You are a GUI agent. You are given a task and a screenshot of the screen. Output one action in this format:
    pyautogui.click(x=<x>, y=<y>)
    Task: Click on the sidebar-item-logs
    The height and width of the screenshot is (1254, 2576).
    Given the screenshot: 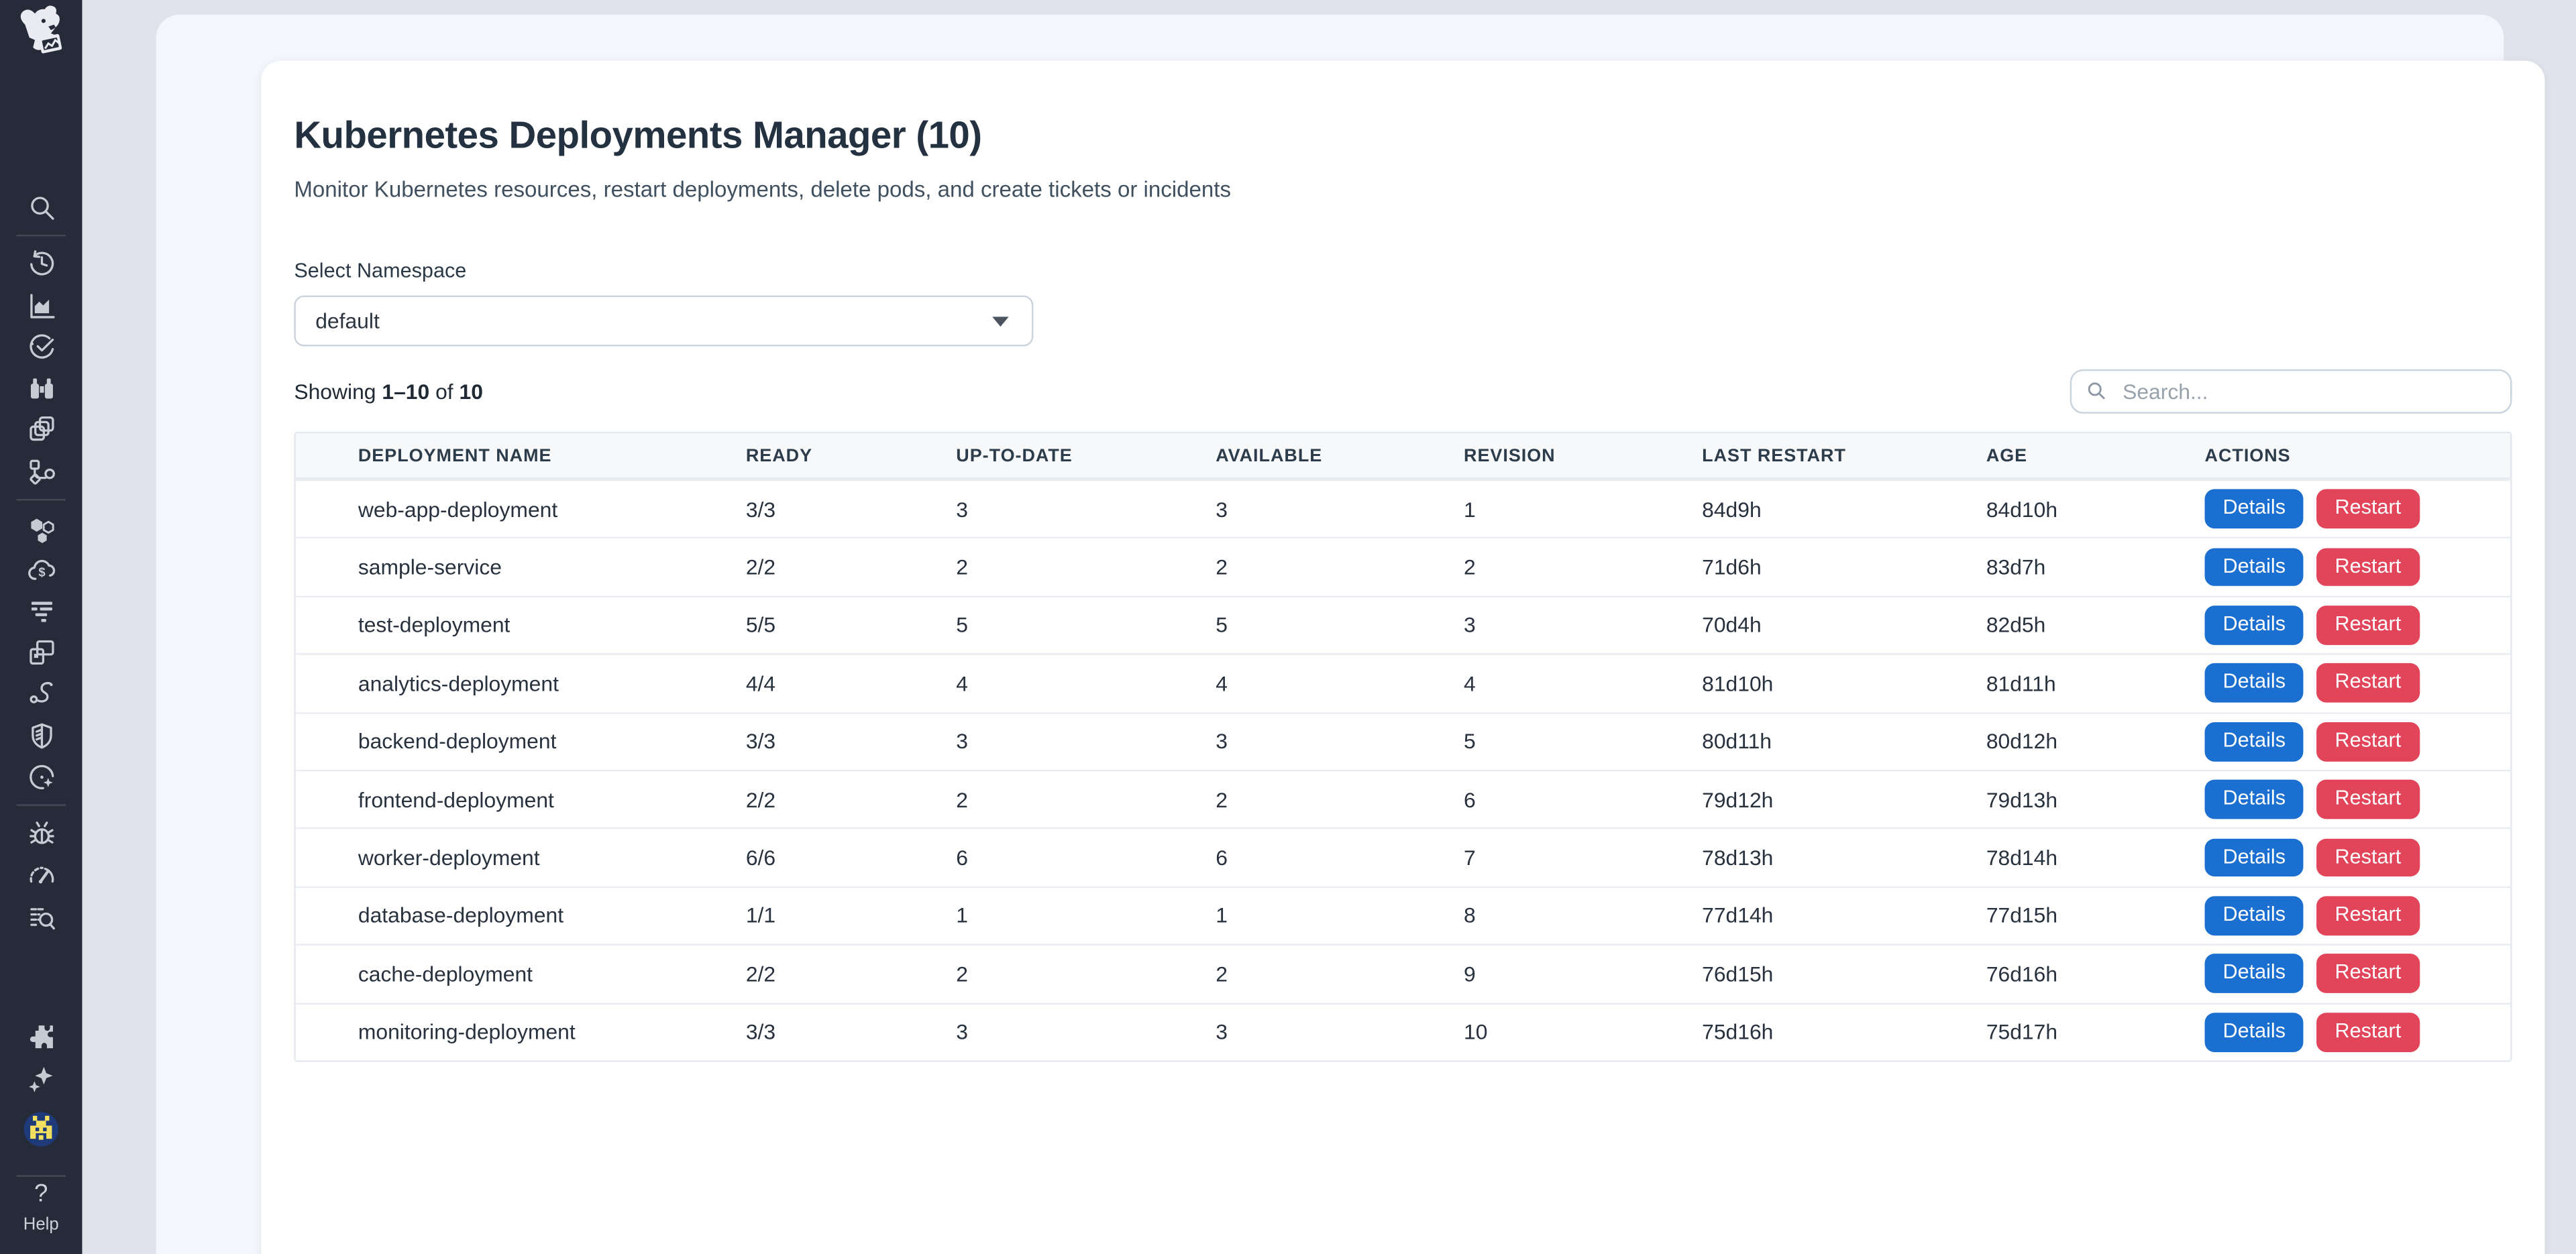 What is the action you would take?
    pyautogui.click(x=41, y=610)
    